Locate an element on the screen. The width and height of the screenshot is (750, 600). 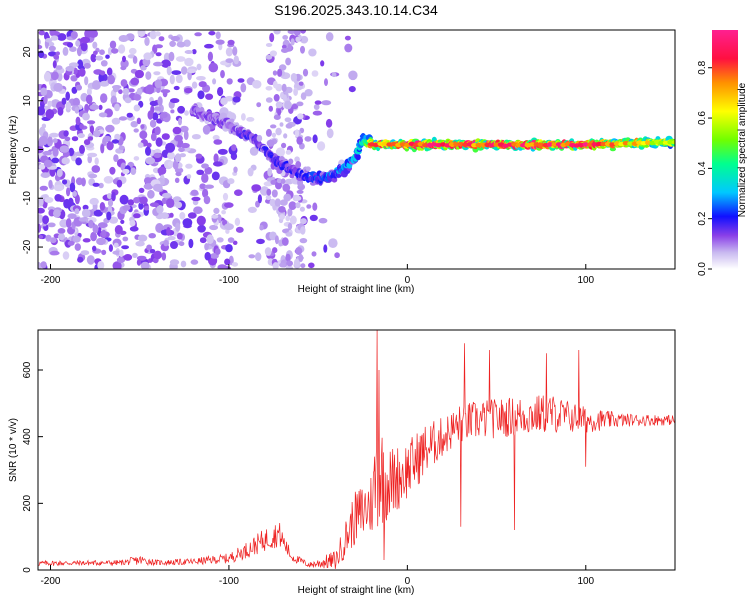
snr-y-ticks: 0 200 400 600 is located at coordinates (32, 467).